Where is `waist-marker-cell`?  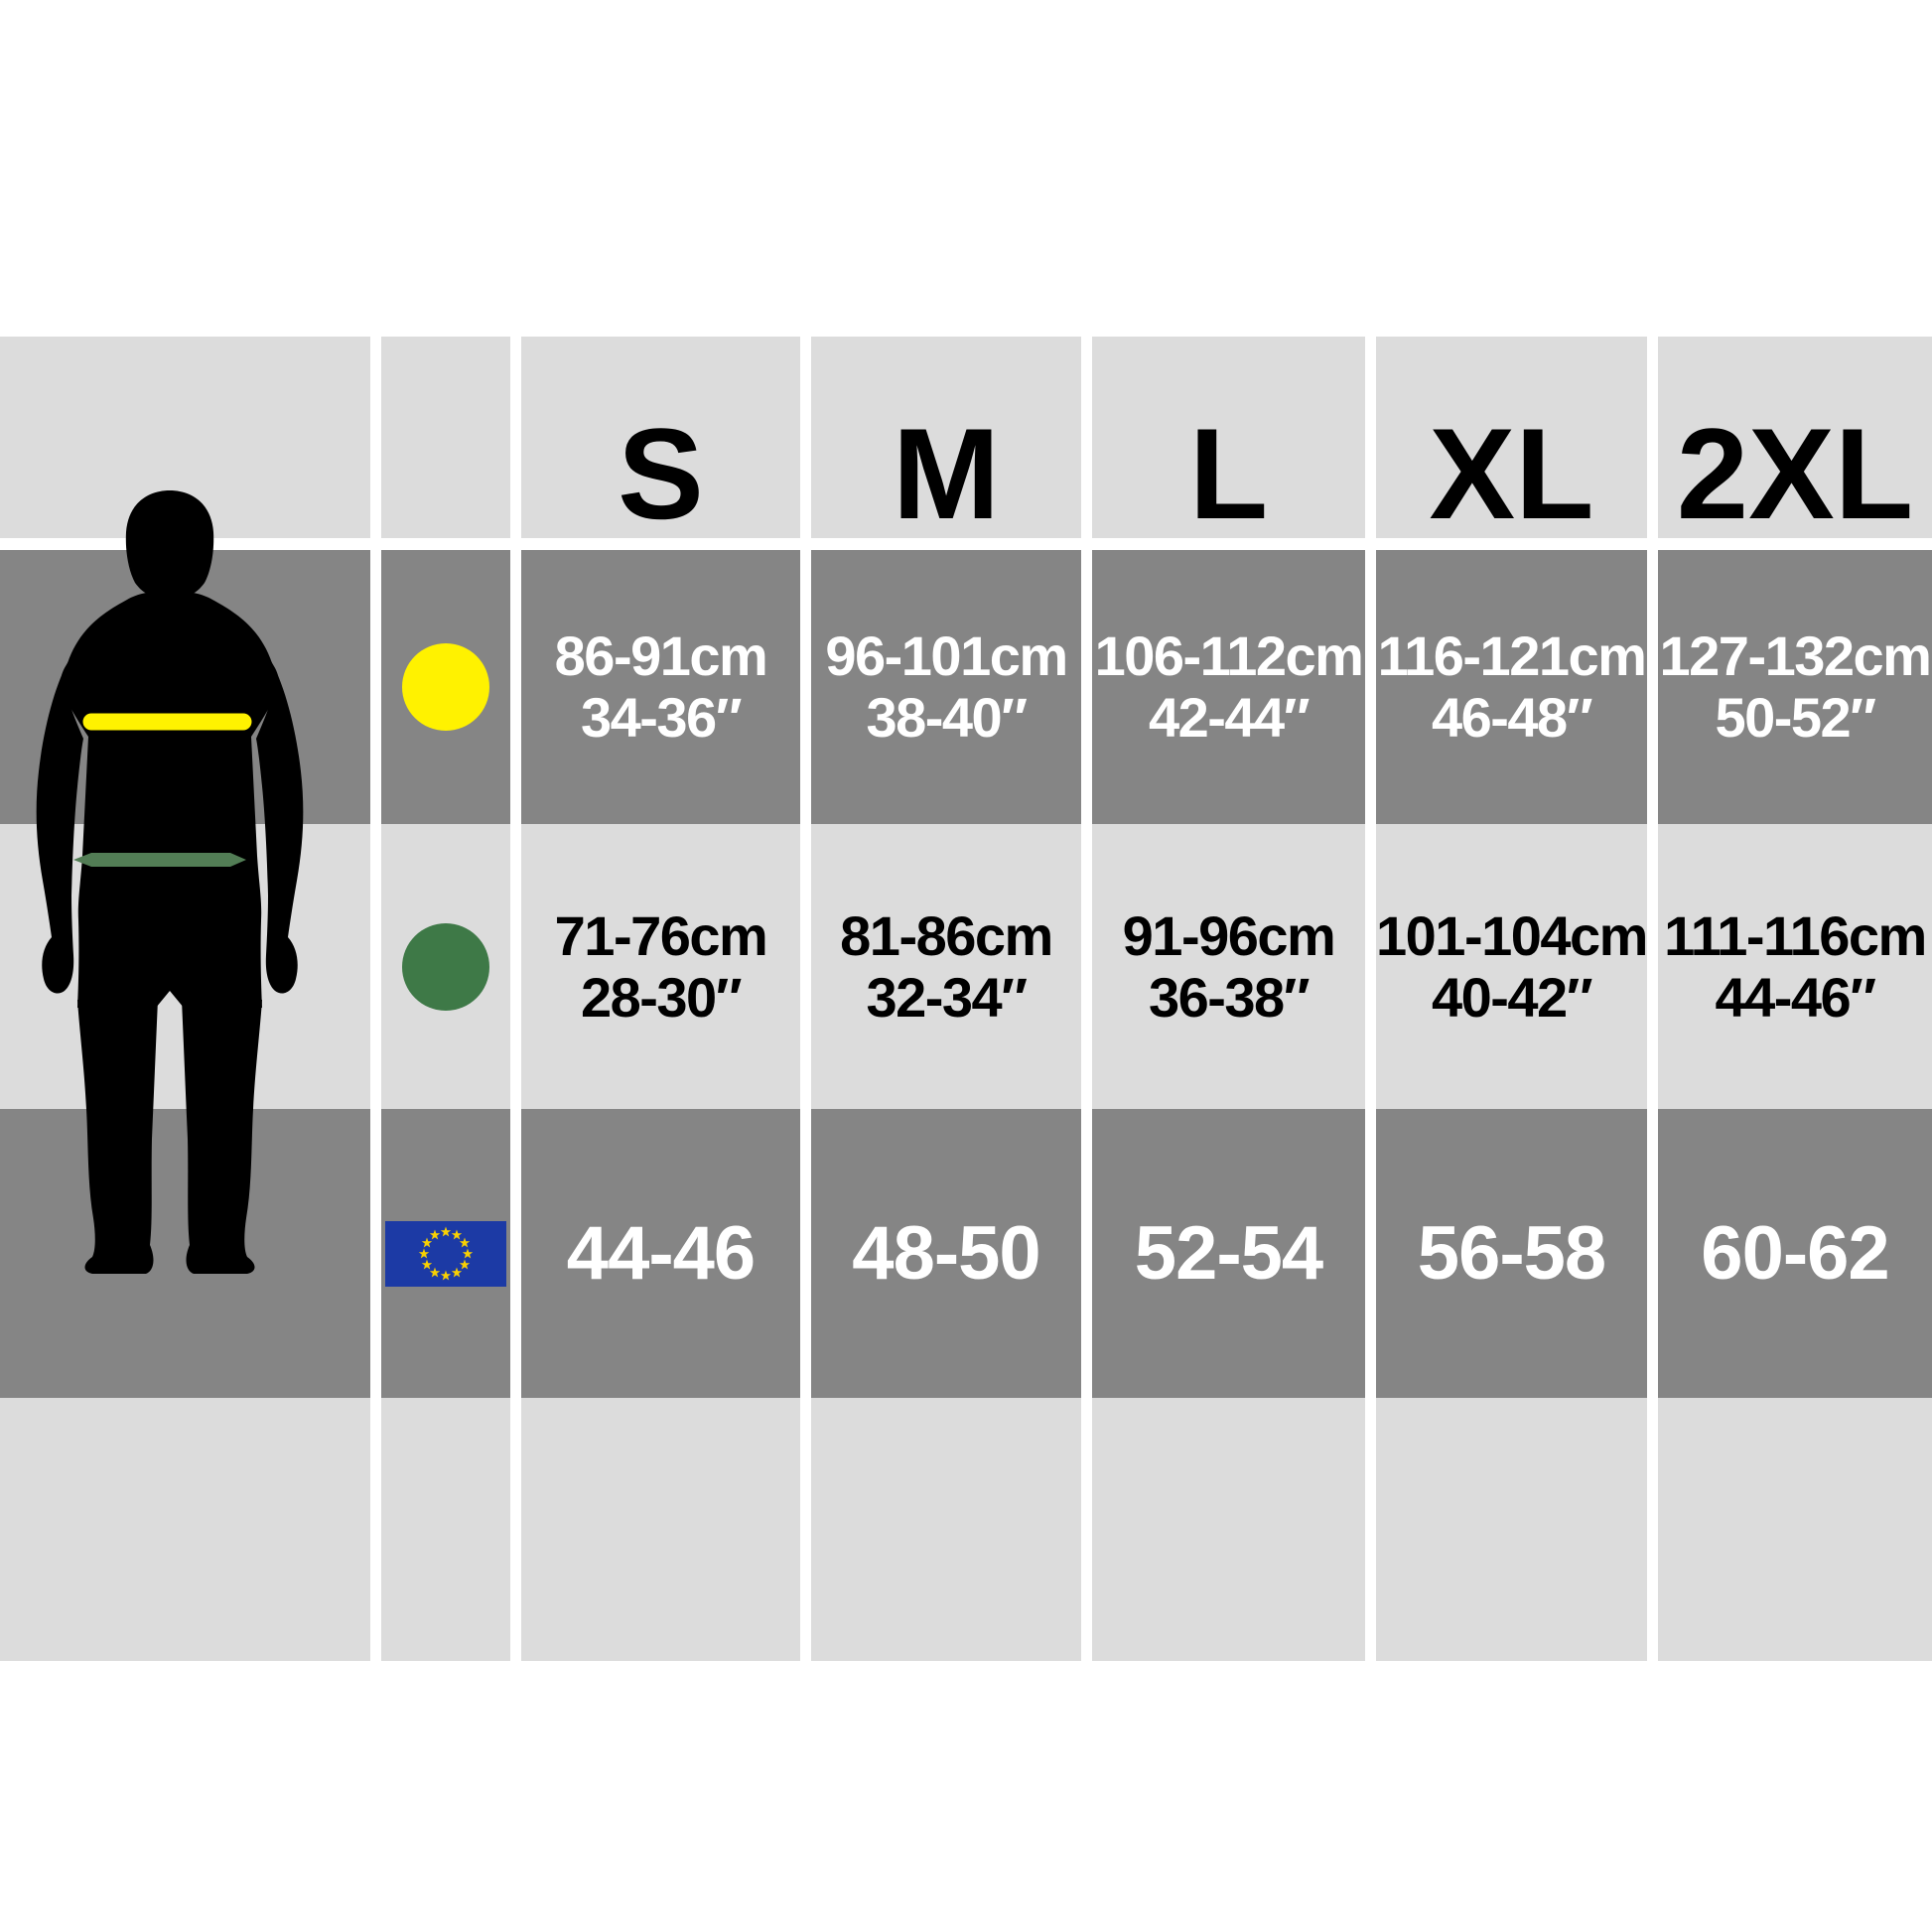 waist-marker-cell is located at coordinates (446, 967).